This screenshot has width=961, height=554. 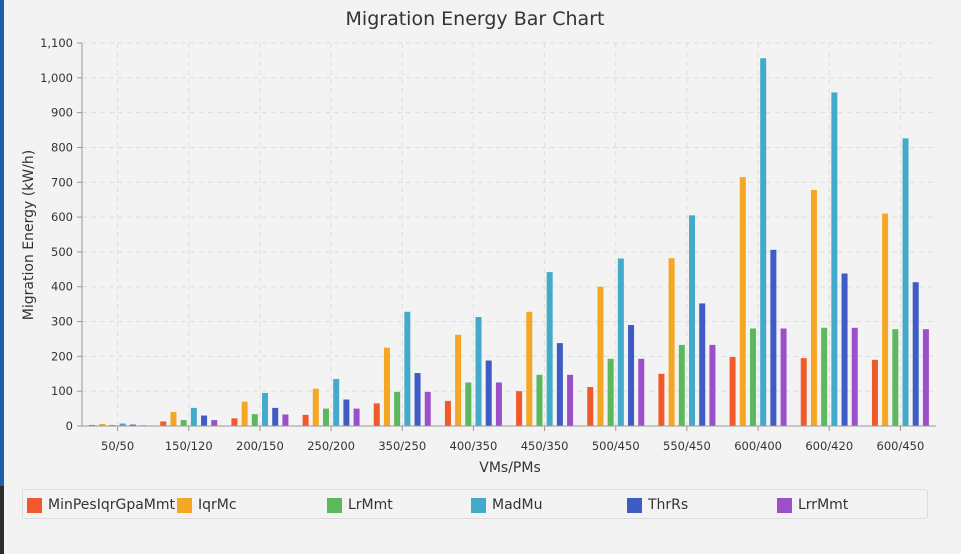 I want to click on y-tick-label: 0, so click(x=69, y=426).